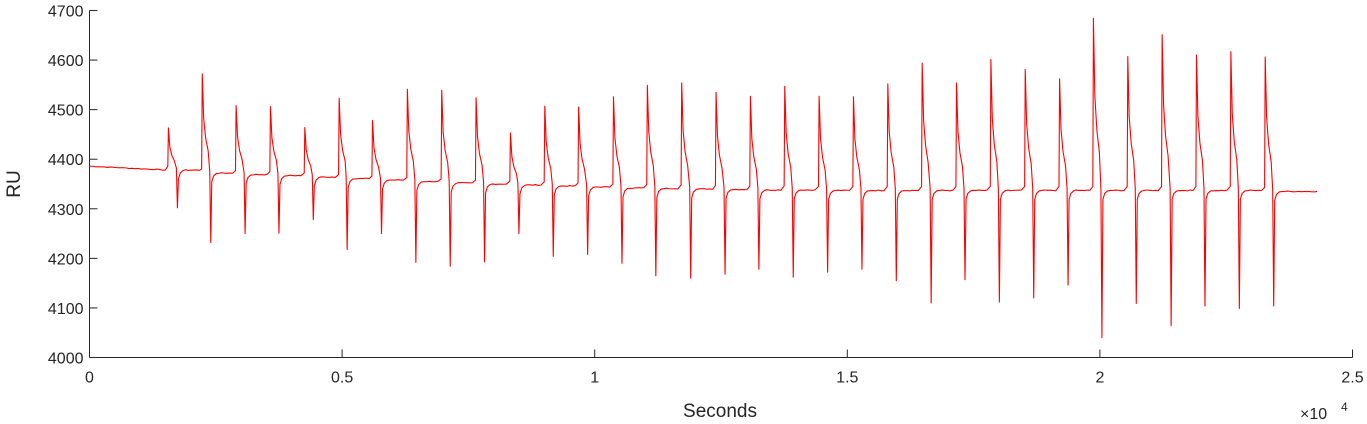 The height and width of the screenshot is (424, 1367). I want to click on x-tick-label: 0.5, so click(342, 378).